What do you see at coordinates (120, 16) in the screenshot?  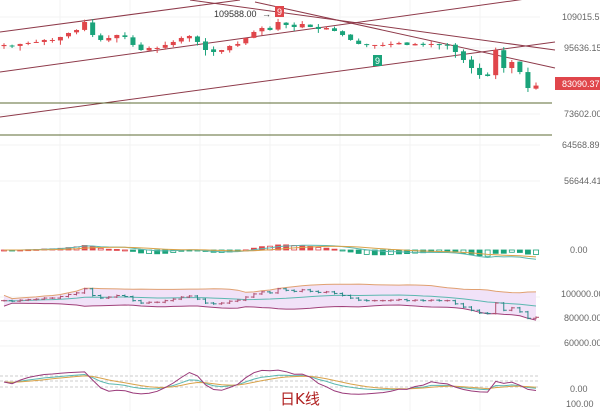 I see `trendline-upper-channel` at bounding box center [120, 16].